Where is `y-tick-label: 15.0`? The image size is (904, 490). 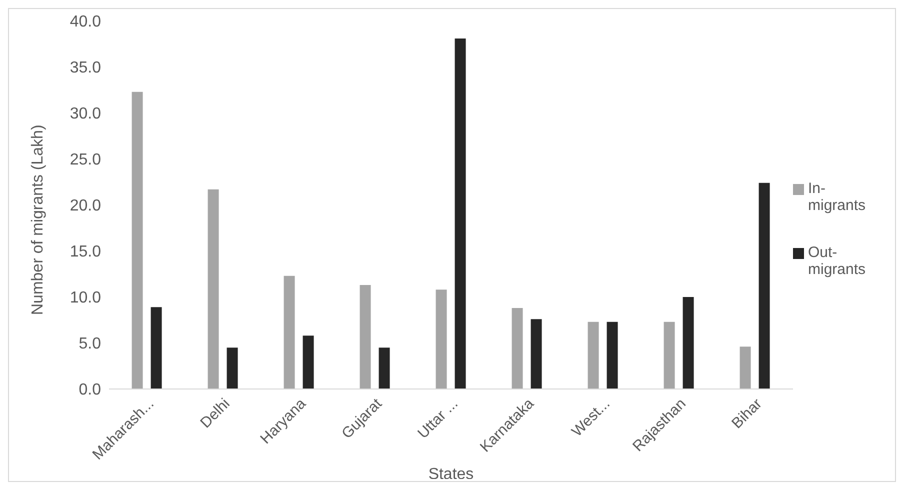
y-tick-label: 15.0 is located at coordinates (86, 252).